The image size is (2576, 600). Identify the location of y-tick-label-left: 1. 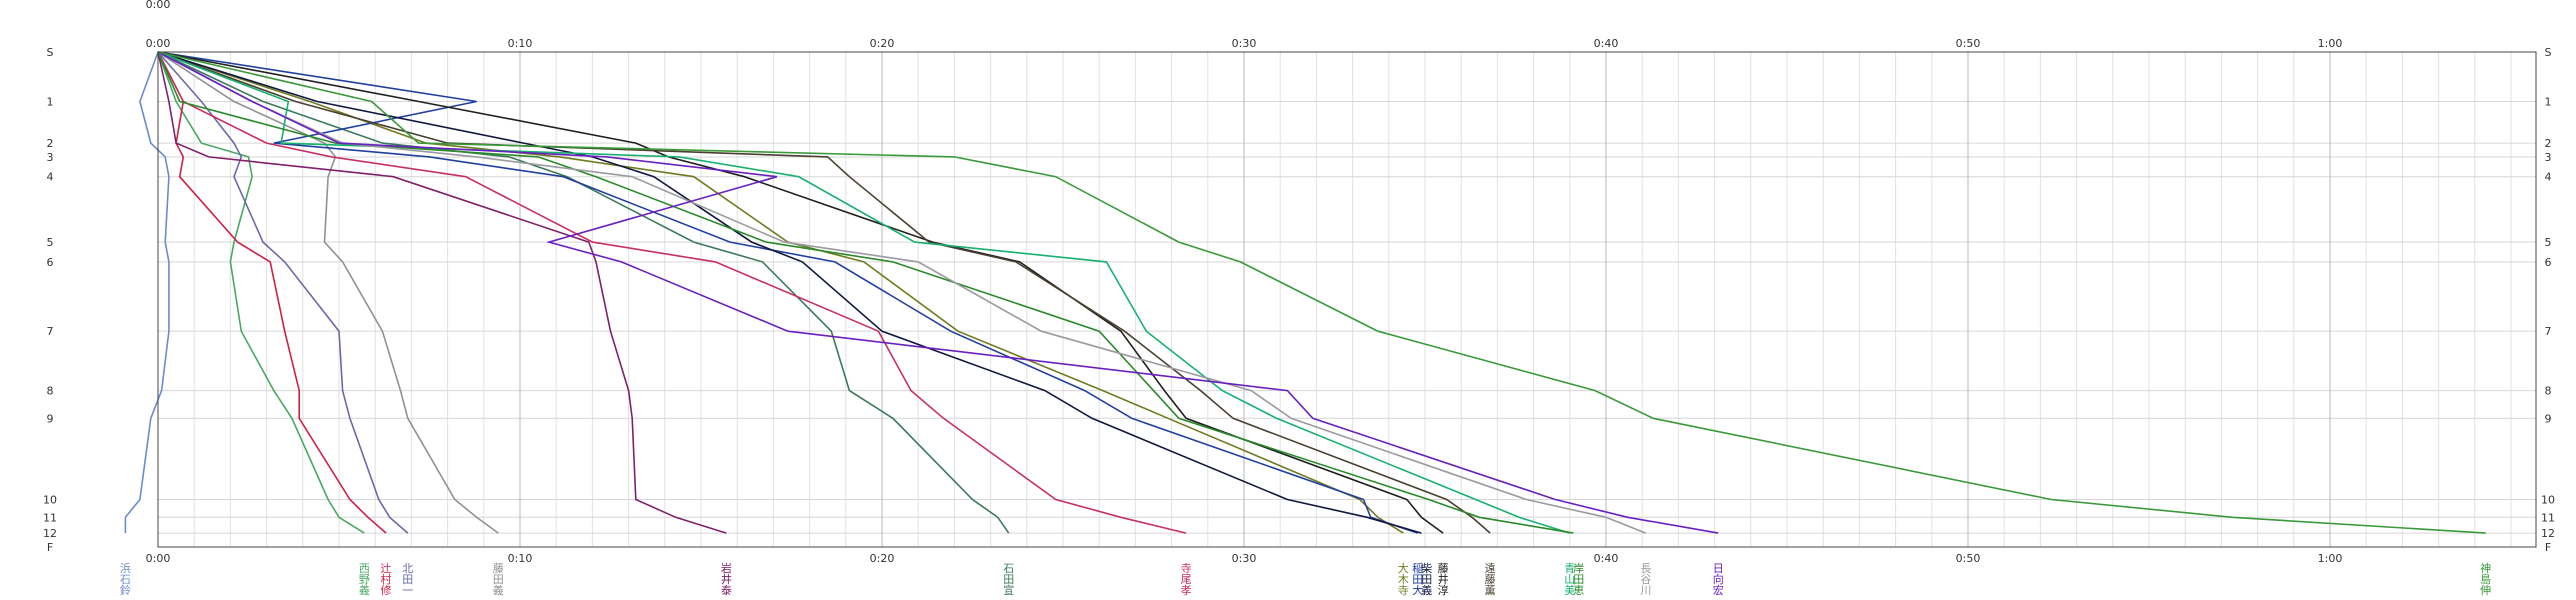
(50, 102).